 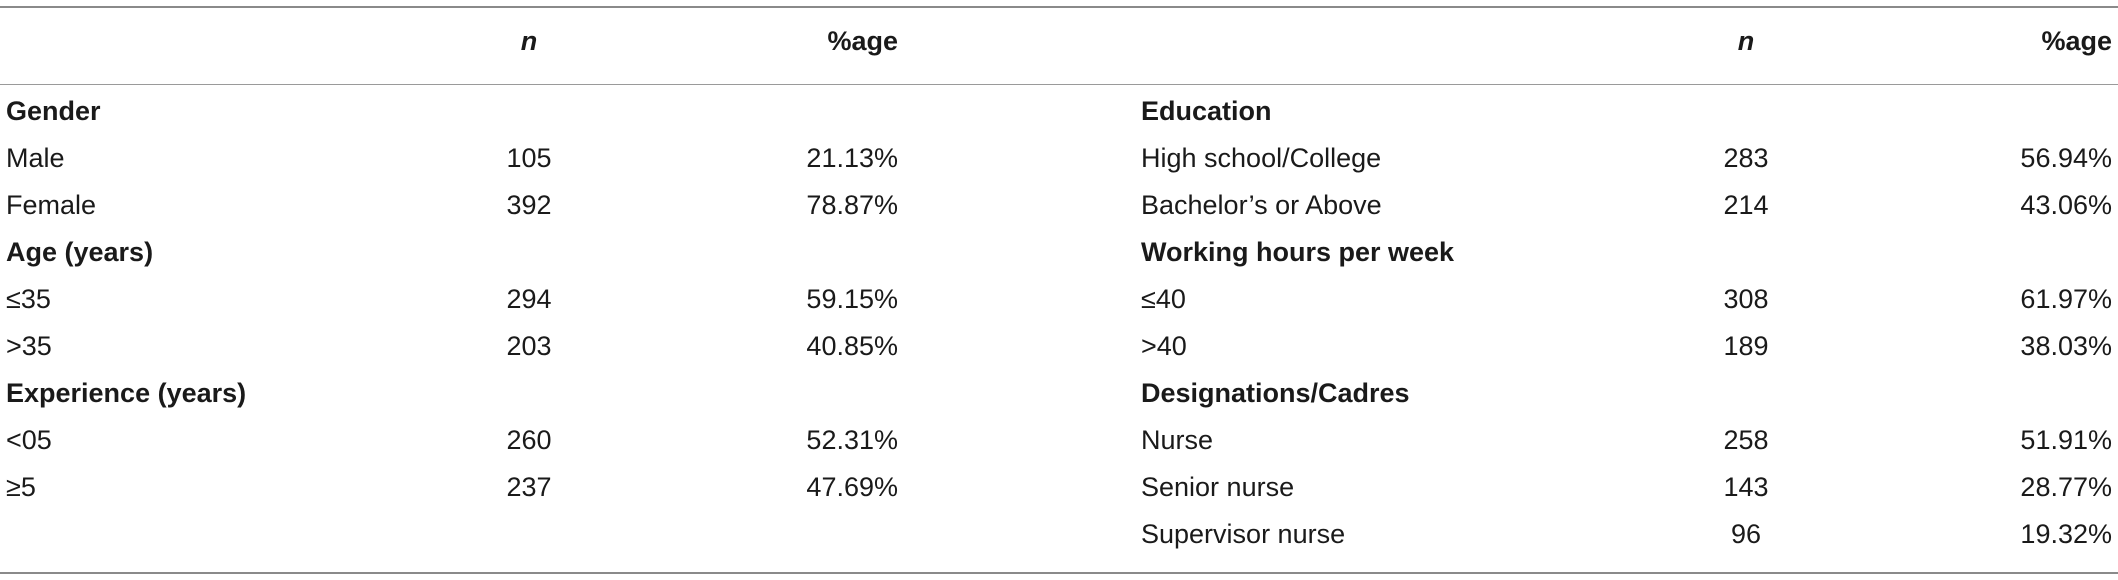 What do you see at coordinates (1243, 534) in the screenshot?
I see `row-label-supervisor-nurse: Supervisor nurse` at bounding box center [1243, 534].